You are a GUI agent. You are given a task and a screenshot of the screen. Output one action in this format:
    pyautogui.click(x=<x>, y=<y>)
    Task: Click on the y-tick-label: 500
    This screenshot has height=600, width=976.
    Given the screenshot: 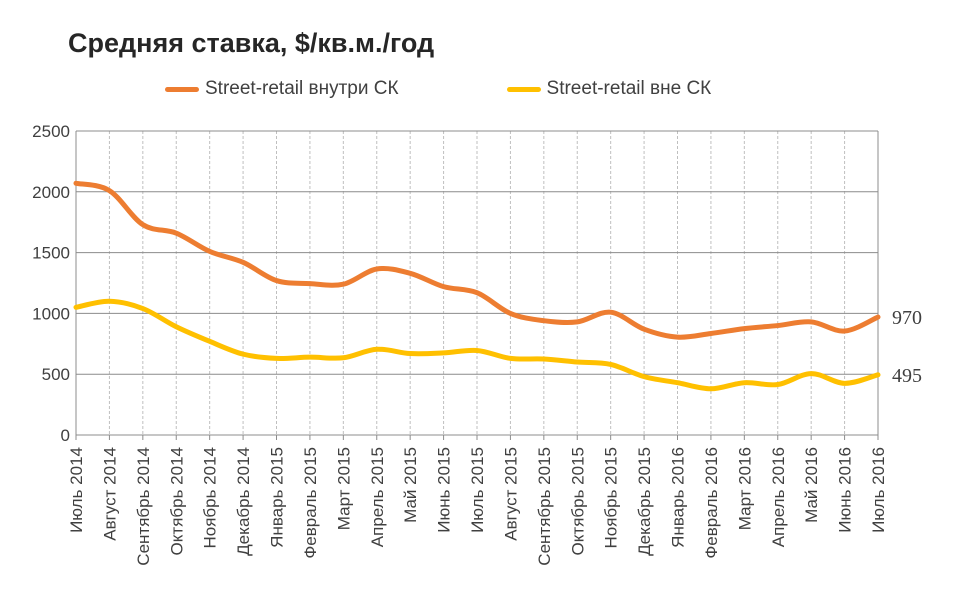 What is the action you would take?
    pyautogui.click(x=56, y=374)
    